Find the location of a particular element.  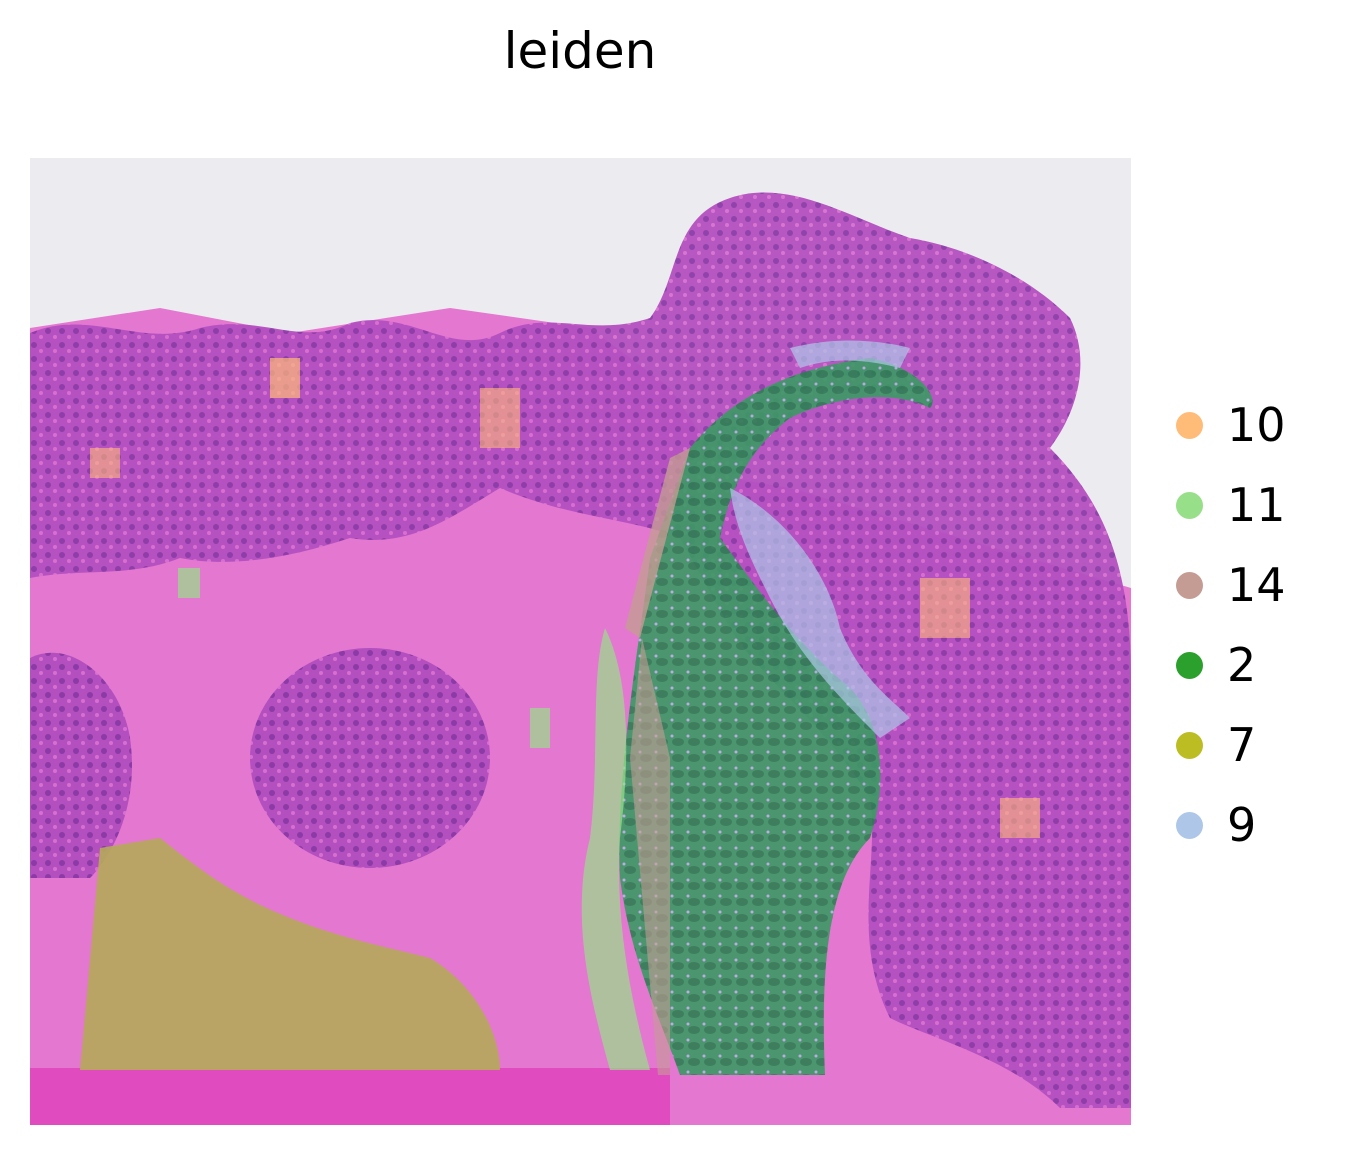

legend-label: 7 is located at coordinates (1242, 745).